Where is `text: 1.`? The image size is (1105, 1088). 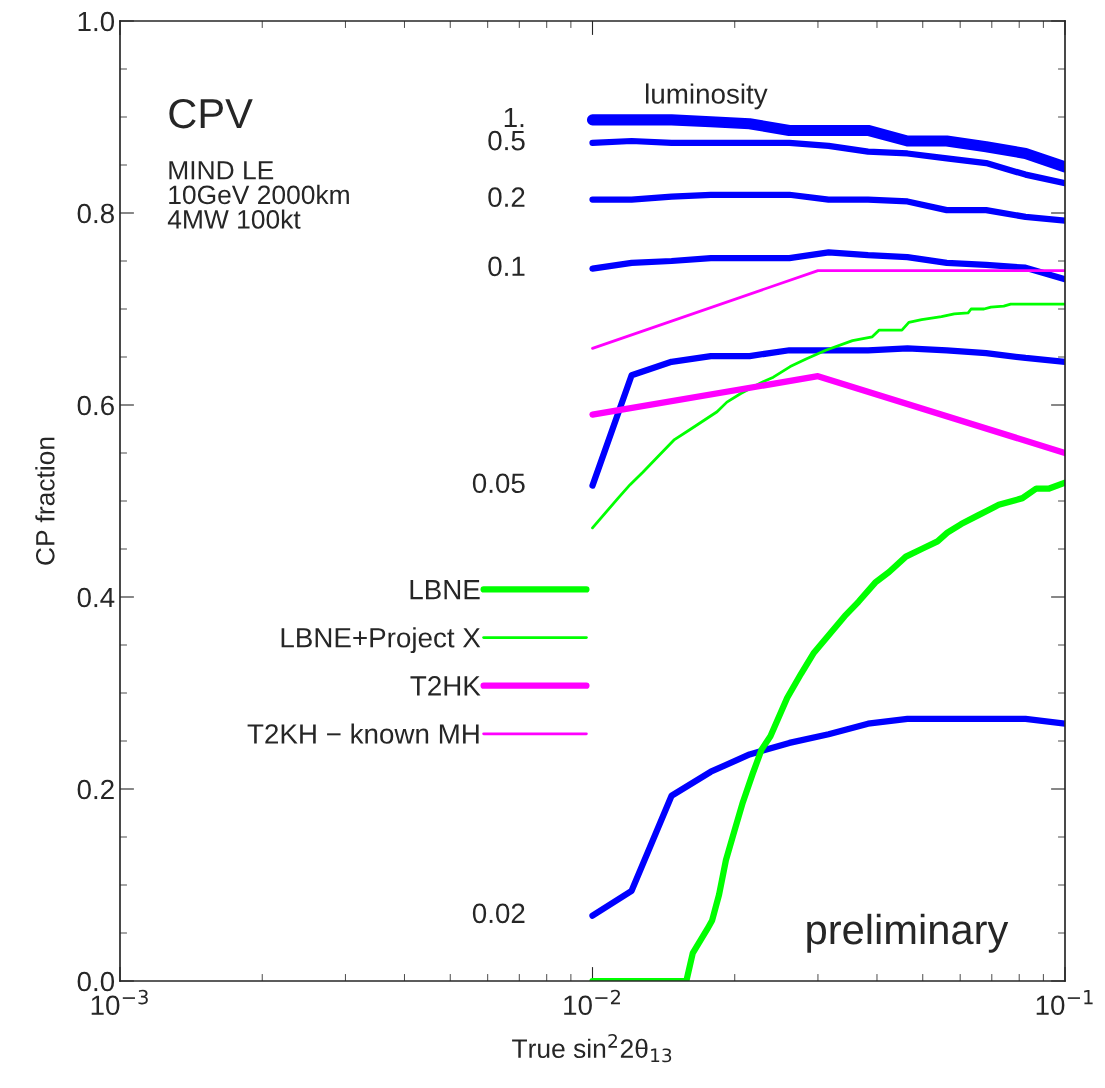
text: 1. is located at coordinates (514, 117).